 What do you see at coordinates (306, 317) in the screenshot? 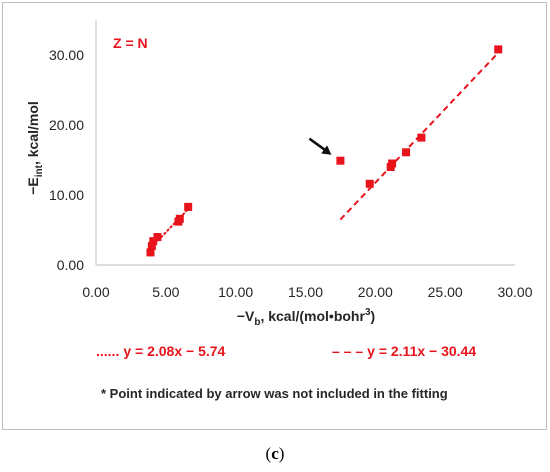
I see `x-axis-title: −Vb, kcal/(mol•bohr3)` at bounding box center [306, 317].